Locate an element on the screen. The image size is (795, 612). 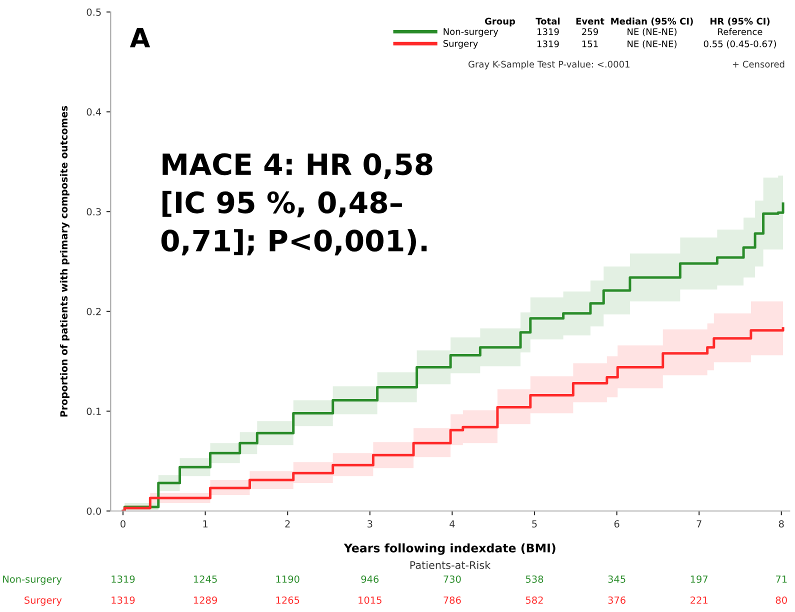
legend-label: Non-surgery is located at coordinates (471, 32).